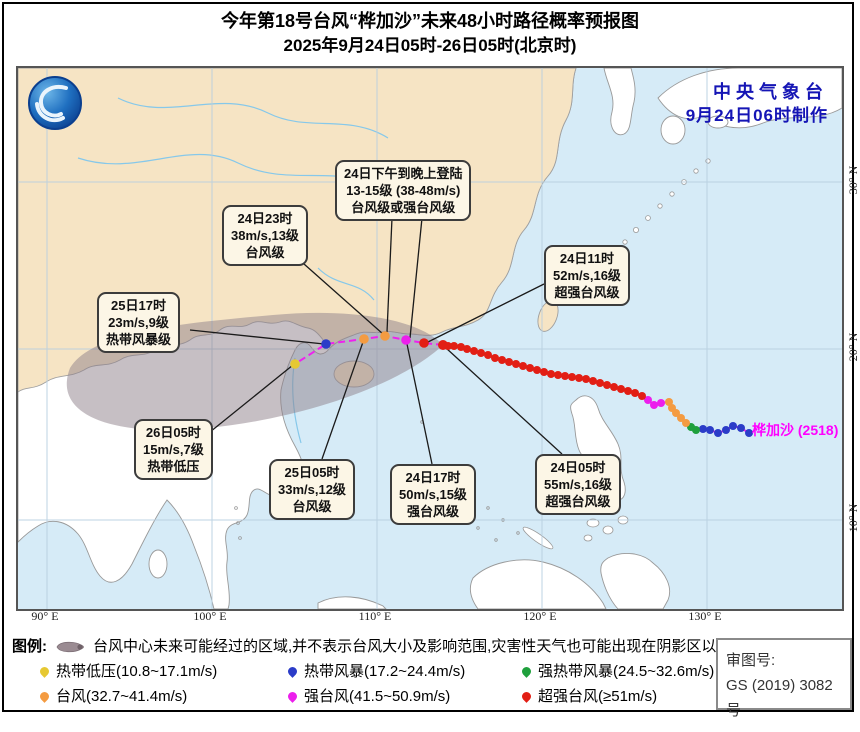 The width and height of the screenshot is (860, 732). Describe the element at coordinates (635, 580) in the screenshot. I see `mindanao` at that location.